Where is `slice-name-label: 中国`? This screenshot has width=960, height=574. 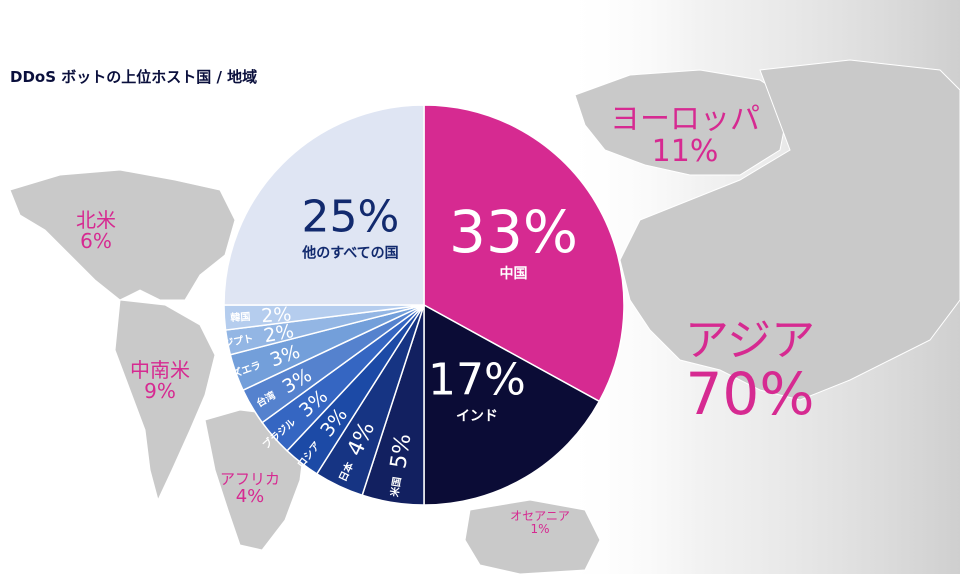 slice-name-label: 中国 is located at coordinates (514, 273).